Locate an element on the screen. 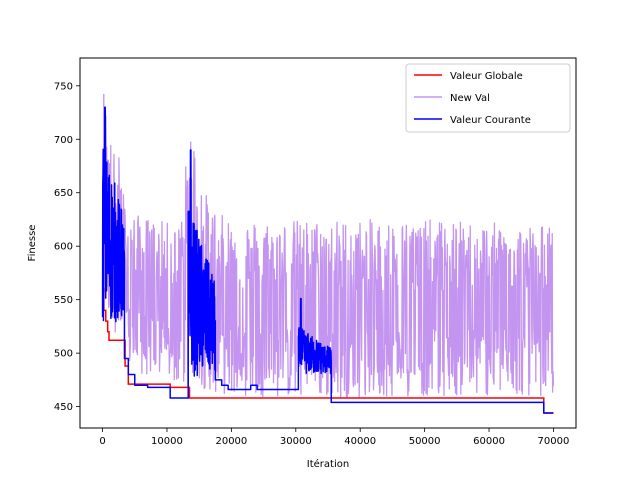 The image size is (640, 480). y-tick-label: 450 is located at coordinates (63, 407).